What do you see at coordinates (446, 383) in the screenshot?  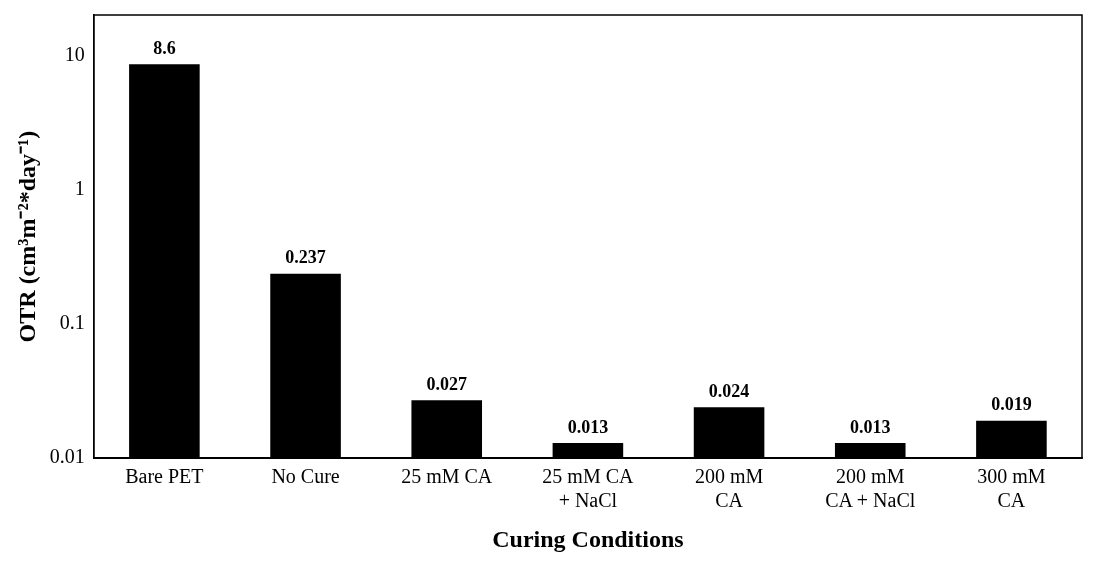 I see `data-label: 0.027` at bounding box center [446, 383].